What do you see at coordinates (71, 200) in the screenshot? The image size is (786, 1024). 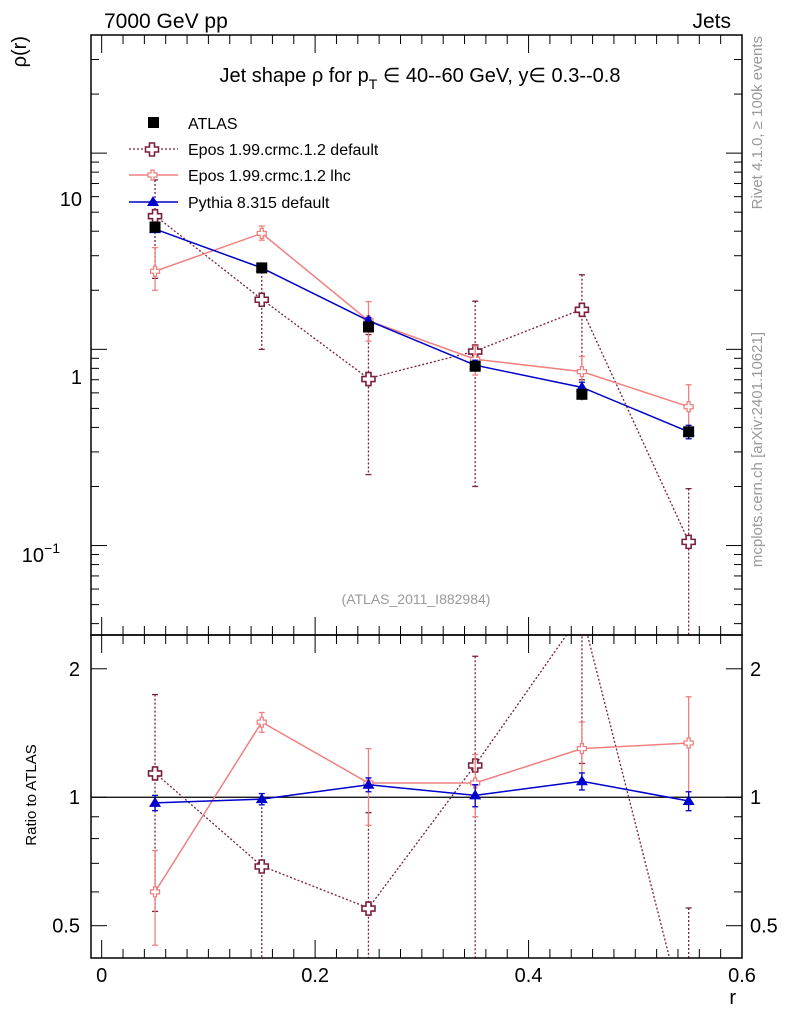 I see `main-ytick-label-10: 10` at bounding box center [71, 200].